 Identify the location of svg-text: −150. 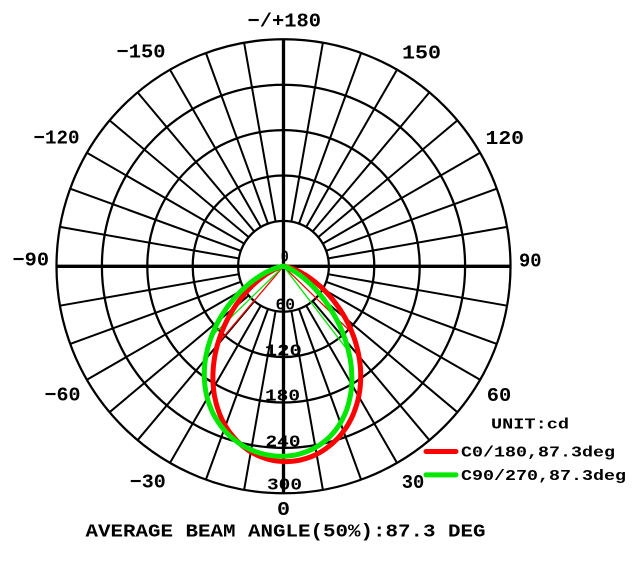
(141, 53).